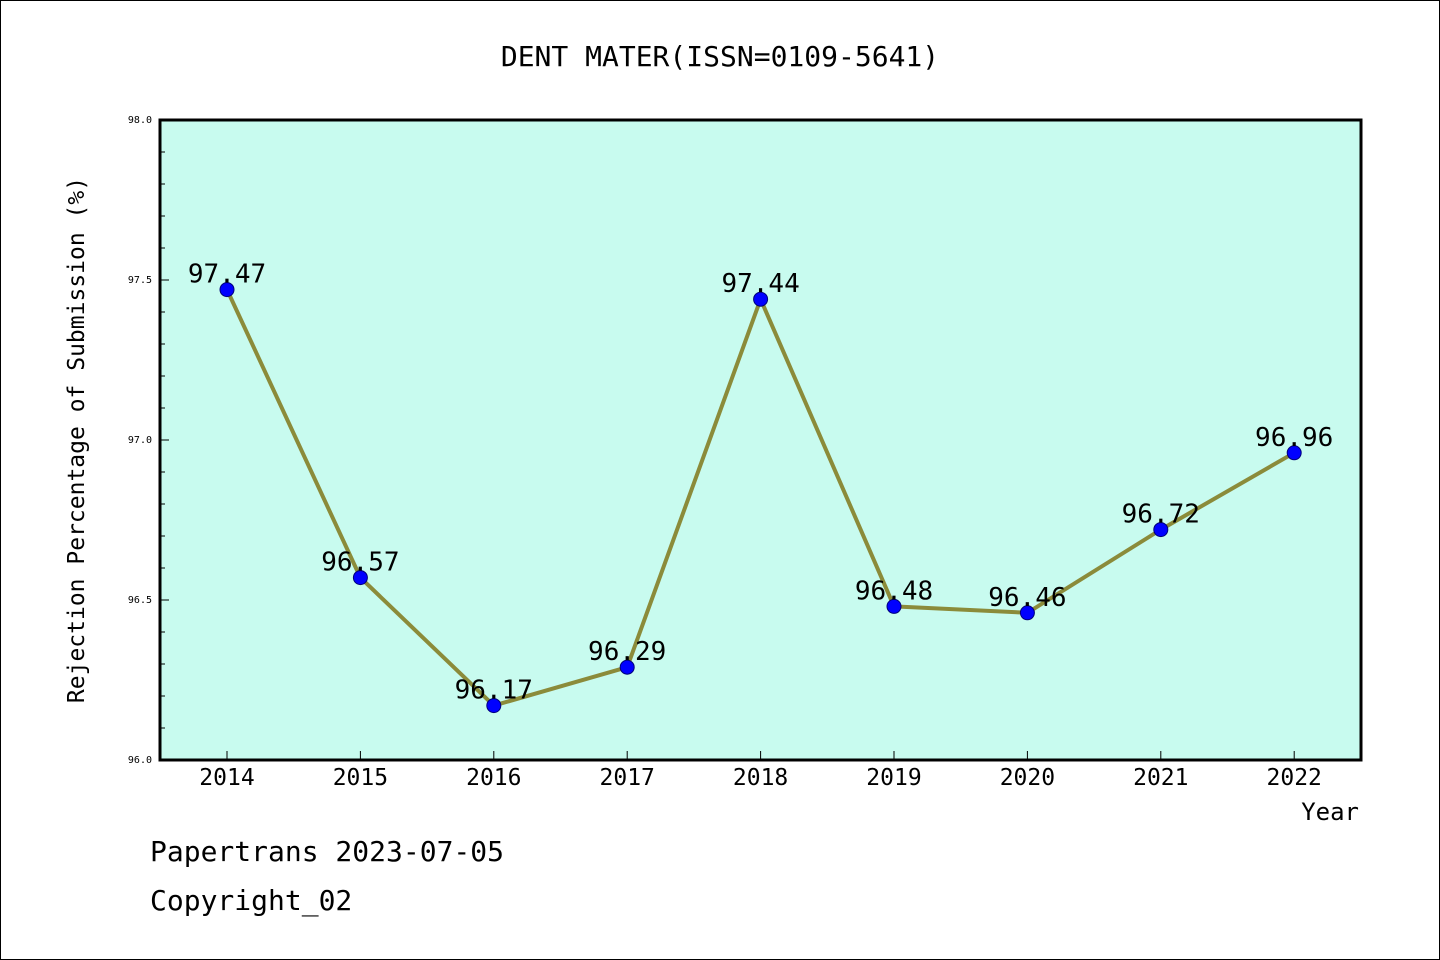 The height and width of the screenshot is (960, 1440). I want to click on x-tick-label: 2016, so click(493, 778).